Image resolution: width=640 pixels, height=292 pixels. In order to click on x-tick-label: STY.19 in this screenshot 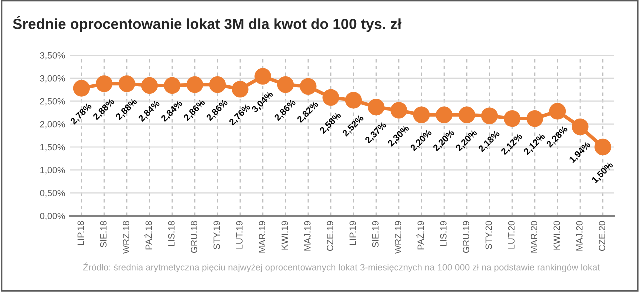, I will do `click(217, 235)`.